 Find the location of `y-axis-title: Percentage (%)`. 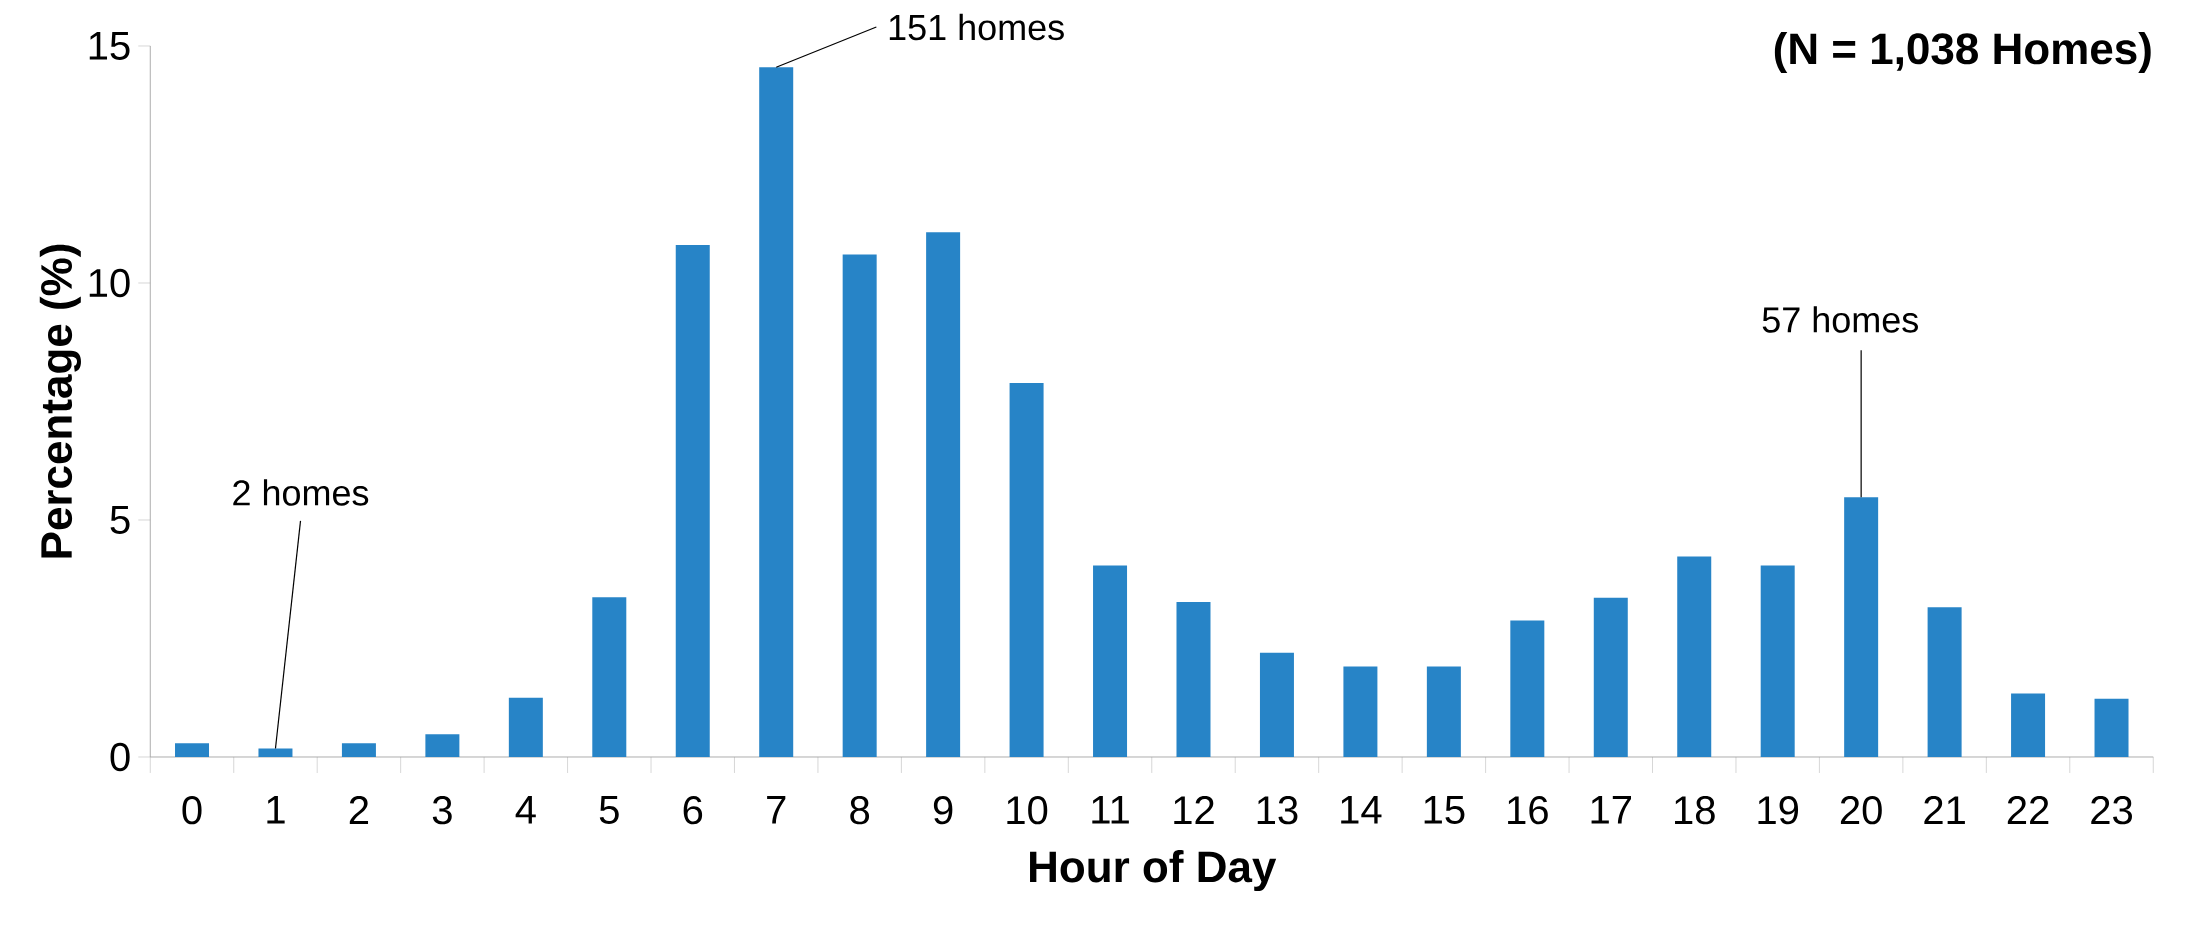

y-axis-title: Percentage (%) is located at coordinates (60, 401).